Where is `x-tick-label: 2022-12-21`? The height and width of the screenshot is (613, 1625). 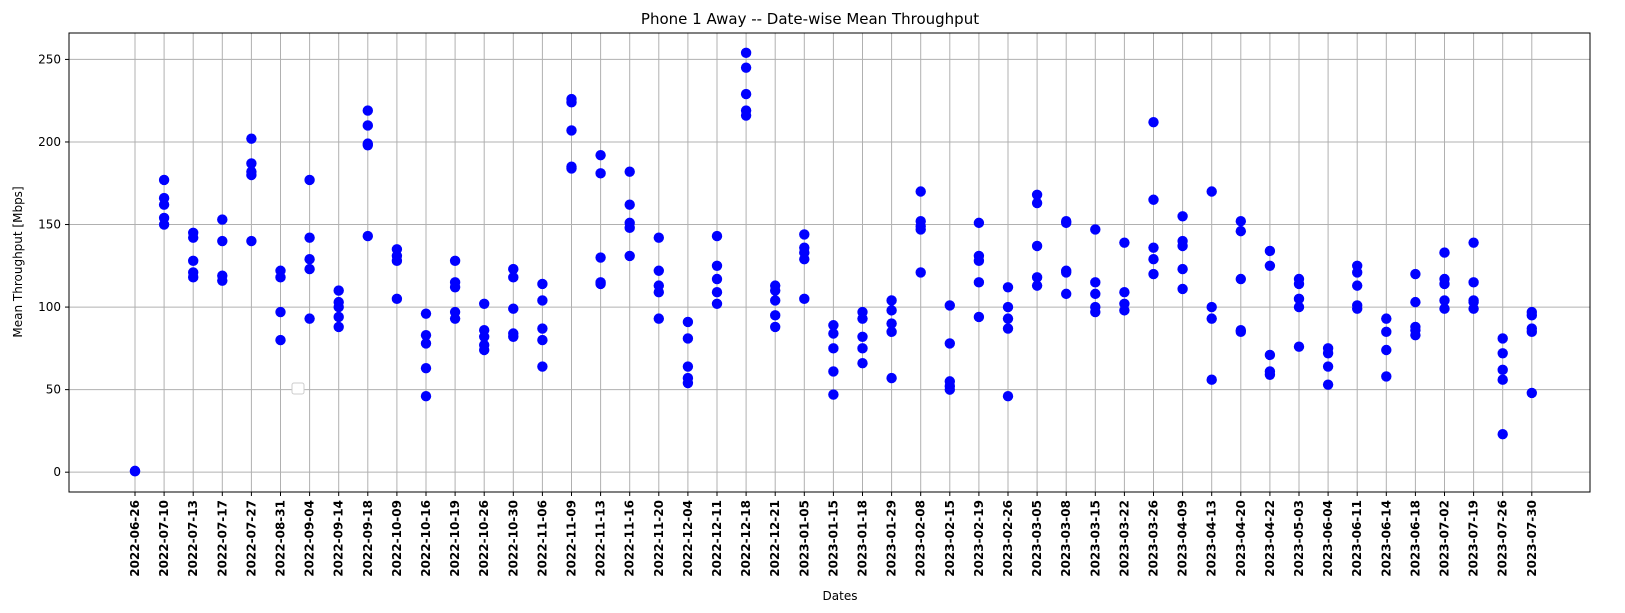 x-tick-label: 2022-12-21 is located at coordinates (775, 538).